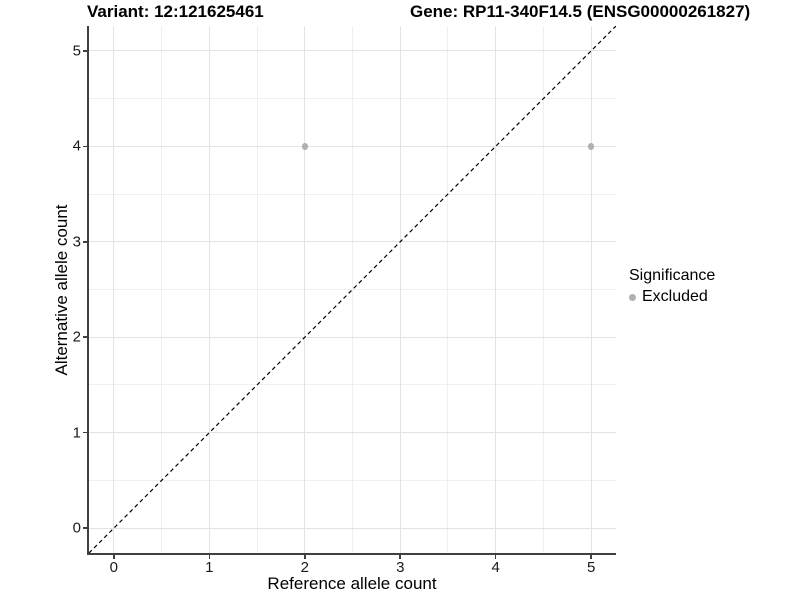 The height and width of the screenshot is (600, 800). Describe the element at coordinates (76, 337) in the screenshot. I see `y-axis-tick-label: 2` at that location.